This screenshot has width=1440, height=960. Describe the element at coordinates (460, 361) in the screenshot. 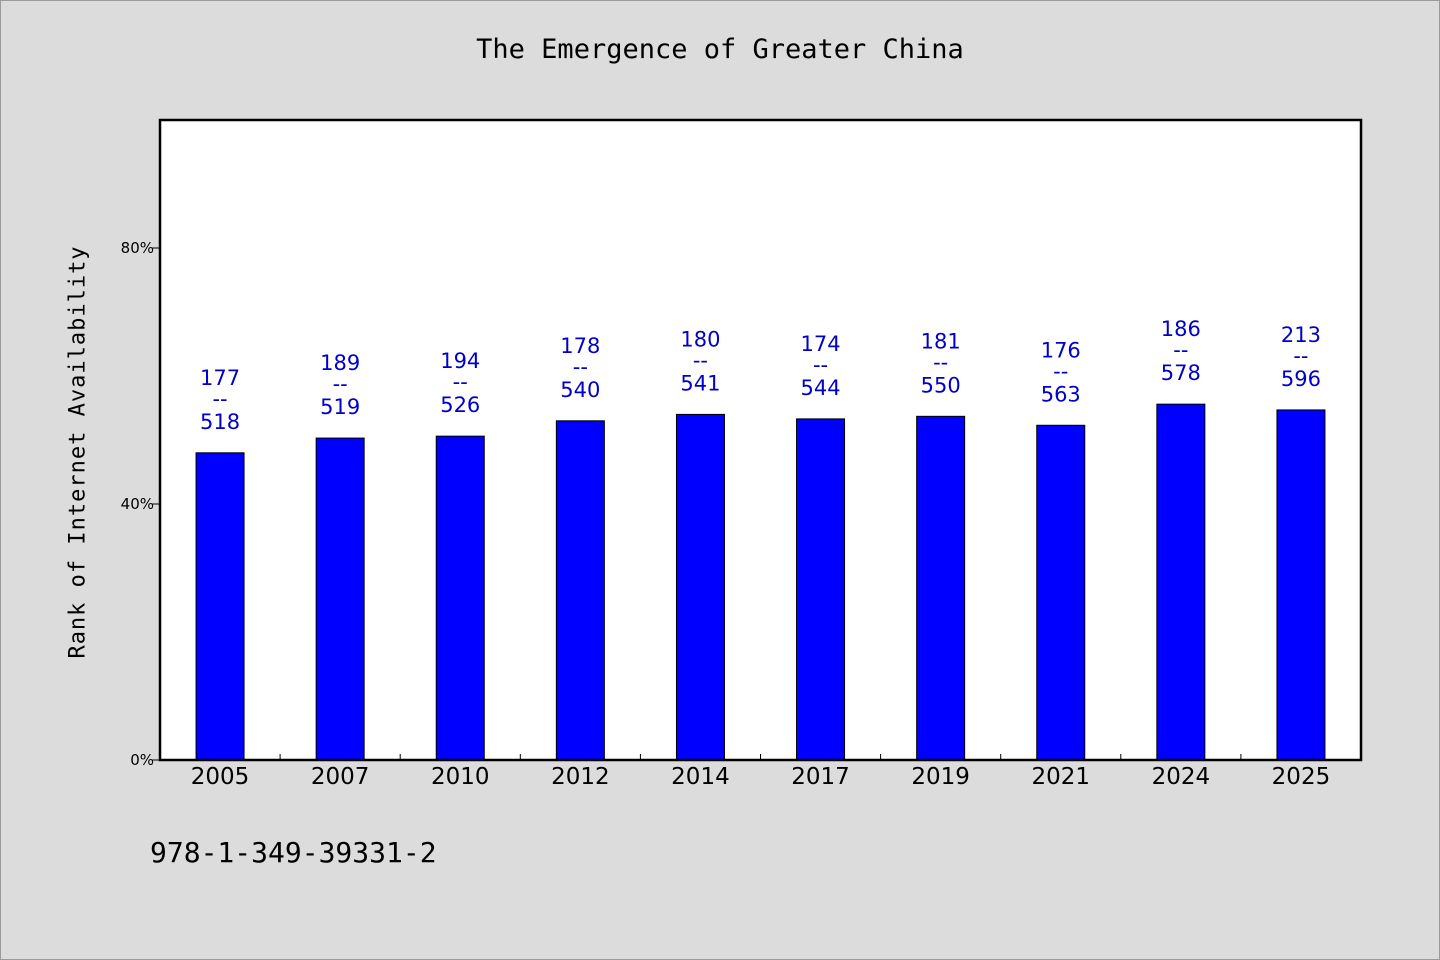

I see `data-label-top: 194` at that location.